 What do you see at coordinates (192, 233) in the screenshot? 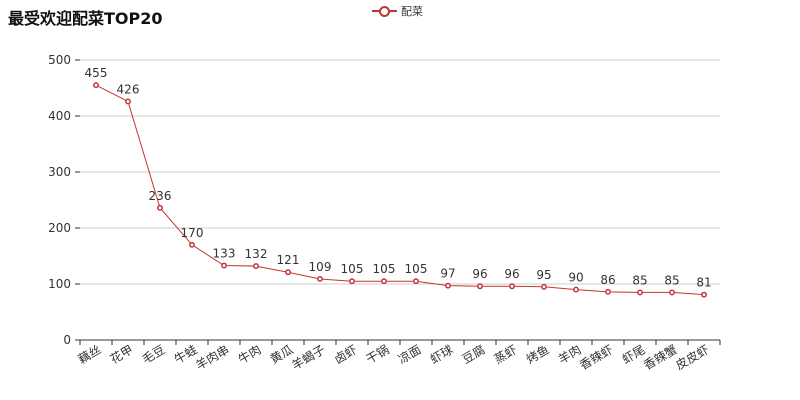
I see `data-label: 170` at bounding box center [192, 233].